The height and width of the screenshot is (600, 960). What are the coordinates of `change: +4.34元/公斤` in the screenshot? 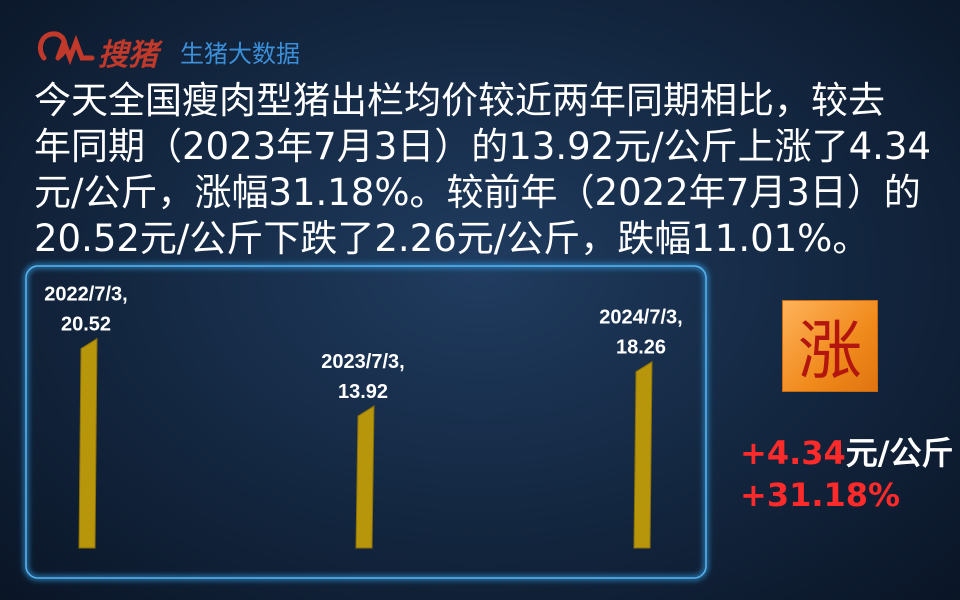 It's located at (846, 451).